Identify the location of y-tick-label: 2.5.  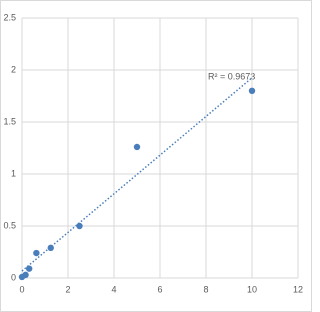
(9, 17).